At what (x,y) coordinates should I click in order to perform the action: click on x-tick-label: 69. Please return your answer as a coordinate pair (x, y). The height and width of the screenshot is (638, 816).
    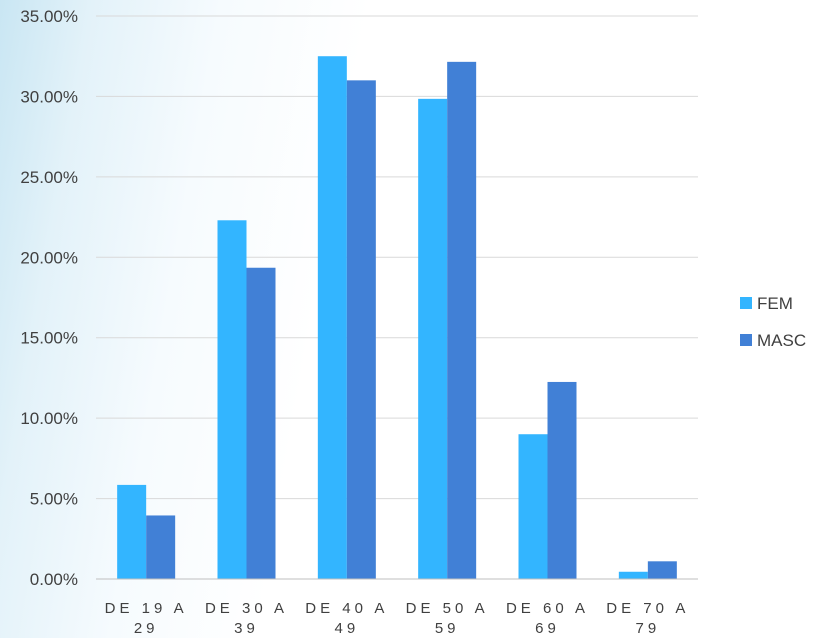
    Looking at the image, I should click on (547, 628).